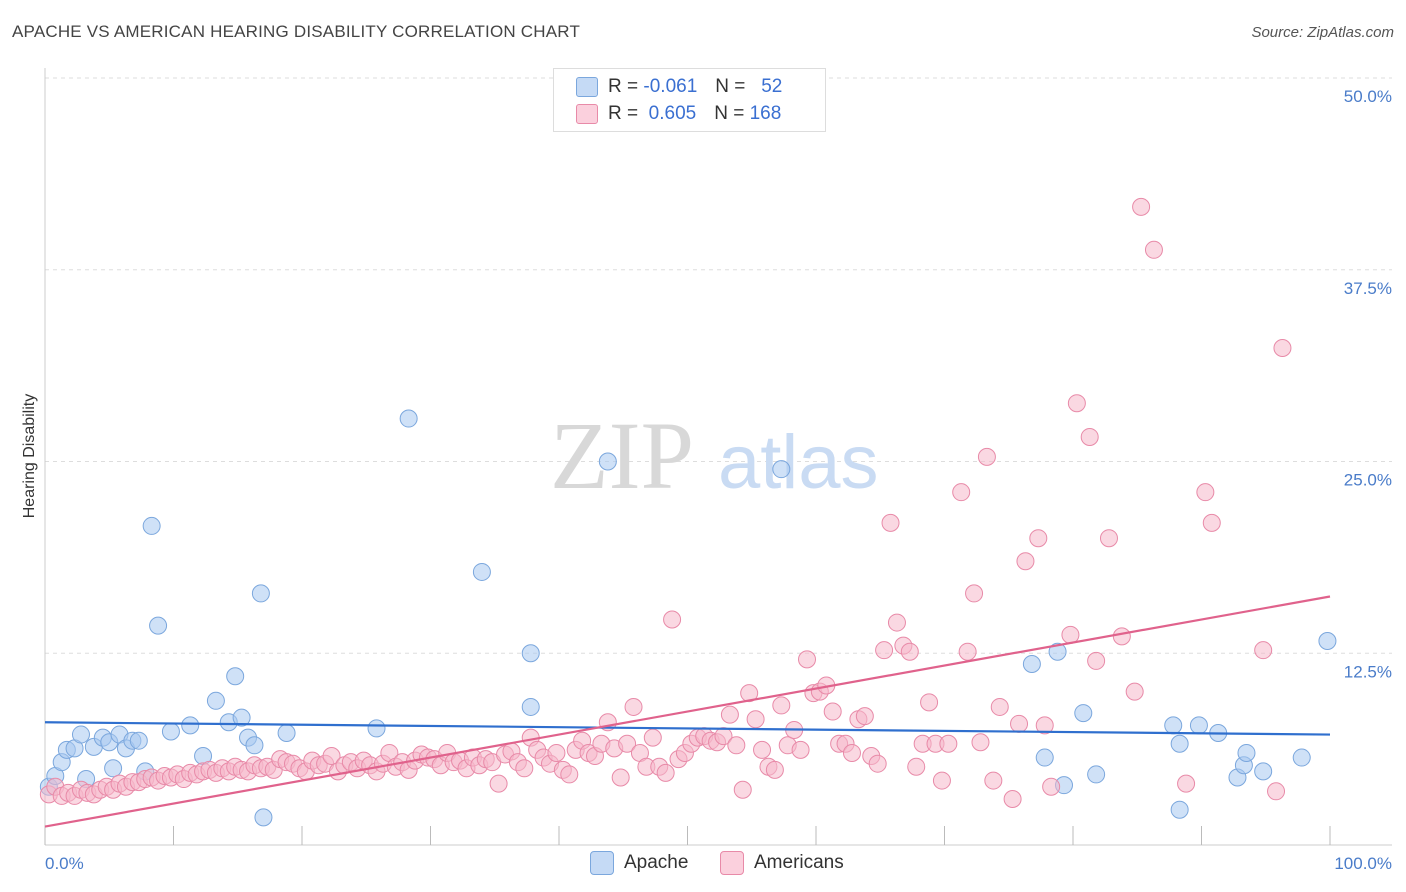  Describe the element at coordinates (29, 456) in the screenshot. I see `y-axis-label: Hearing Disability` at that location.